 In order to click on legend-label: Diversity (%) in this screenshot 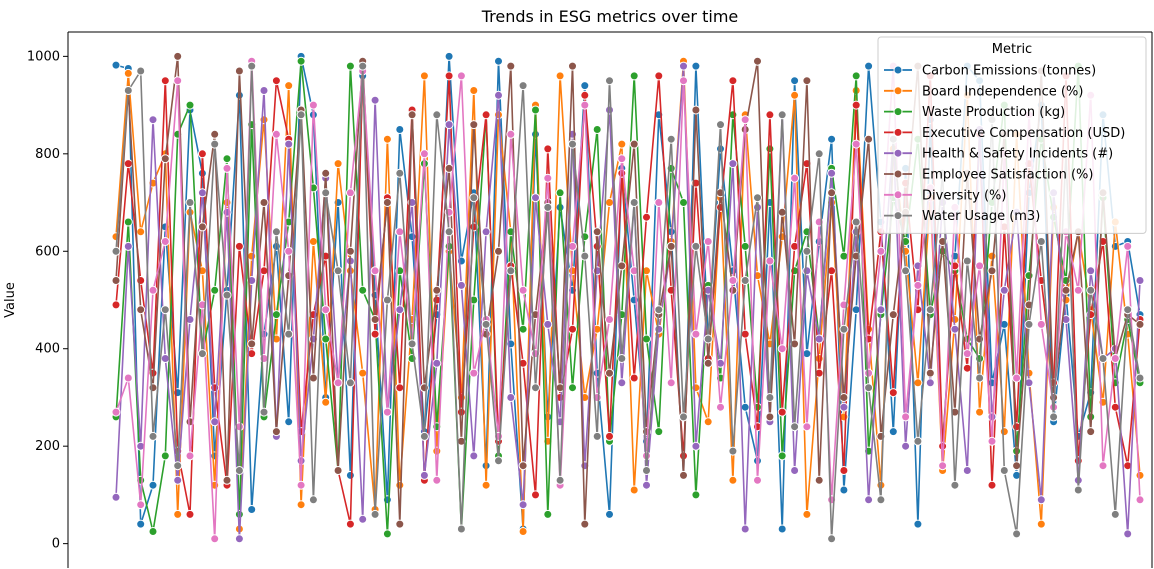, I will do `click(964, 195)`.